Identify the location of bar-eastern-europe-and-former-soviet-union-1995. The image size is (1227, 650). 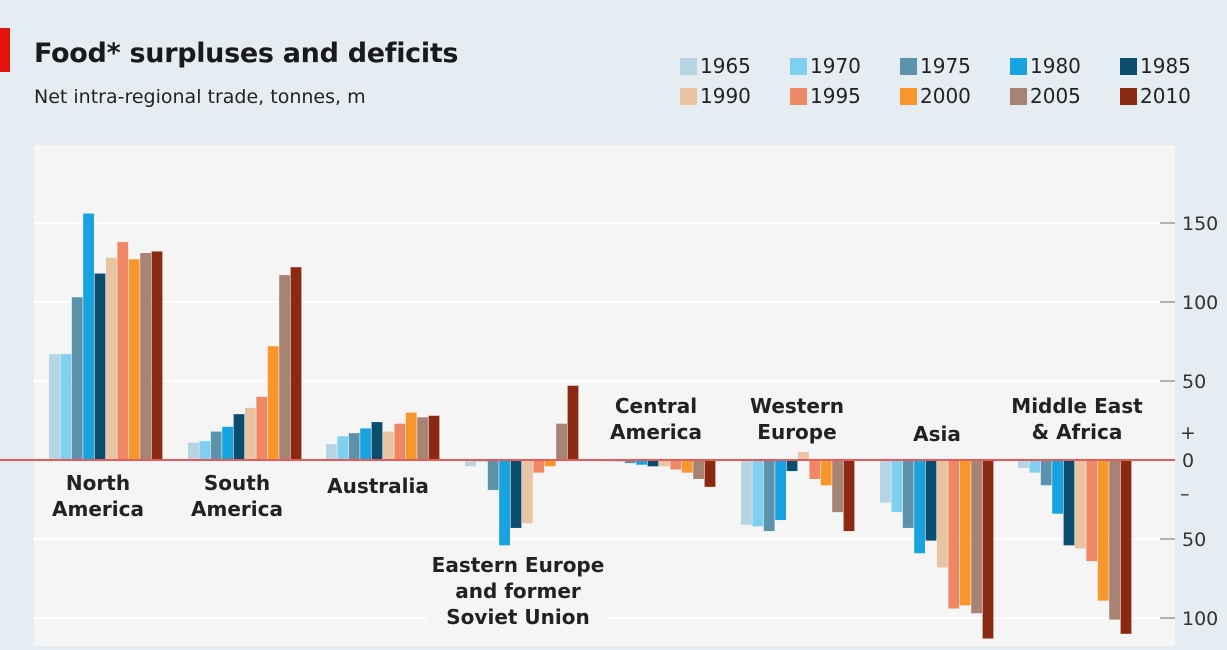
(539, 466).